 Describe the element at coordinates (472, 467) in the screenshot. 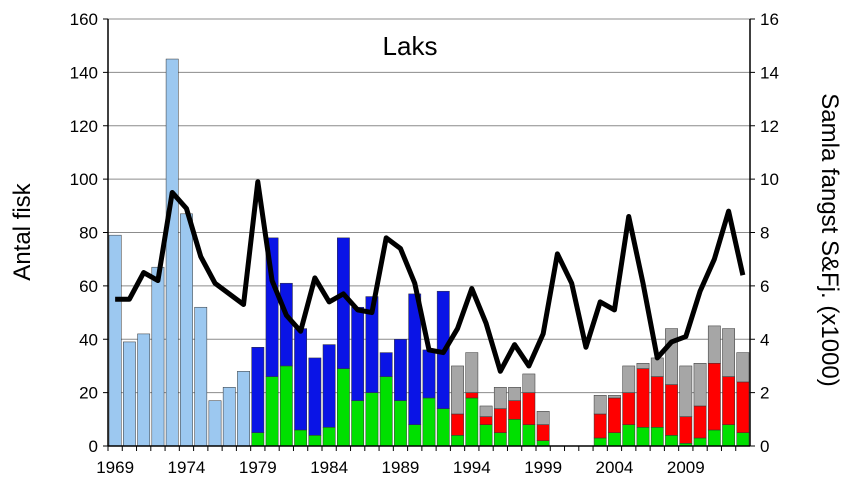

I see `x-tick-label: 1994` at that location.